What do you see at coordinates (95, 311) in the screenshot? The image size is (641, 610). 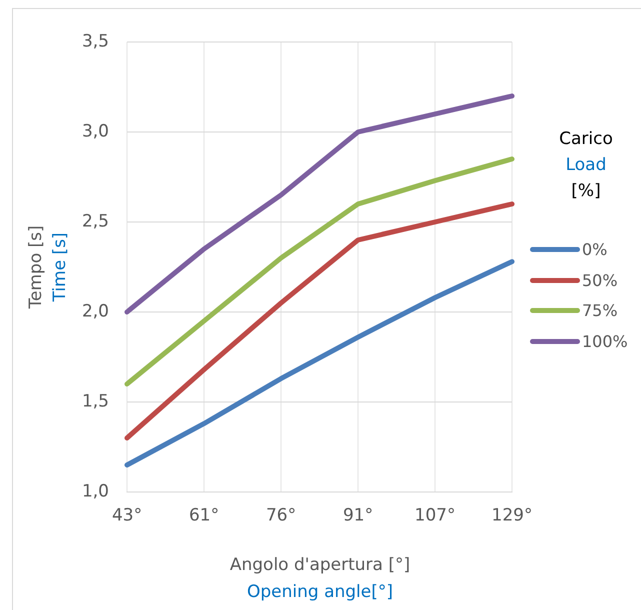 I see `y-tick-label: 2,0` at bounding box center [95, 311].